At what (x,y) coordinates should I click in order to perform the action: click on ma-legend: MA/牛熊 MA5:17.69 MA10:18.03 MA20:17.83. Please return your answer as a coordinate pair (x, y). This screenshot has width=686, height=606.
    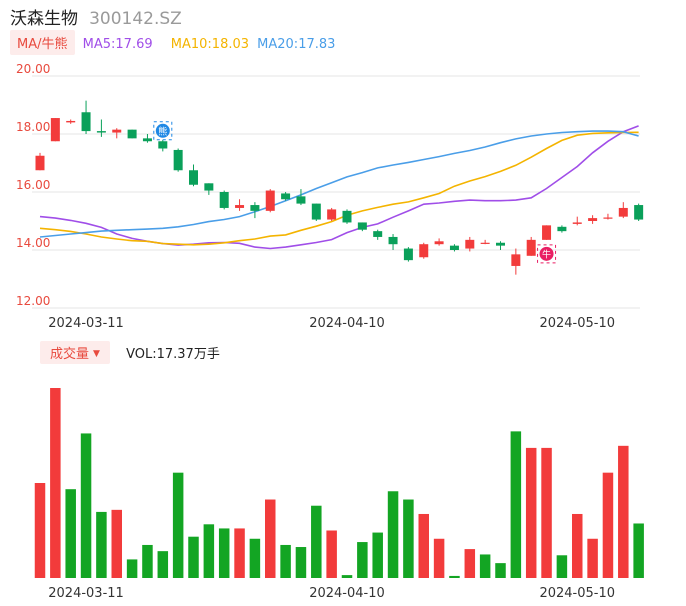
    Looking at the image, I should click on (173, 42).